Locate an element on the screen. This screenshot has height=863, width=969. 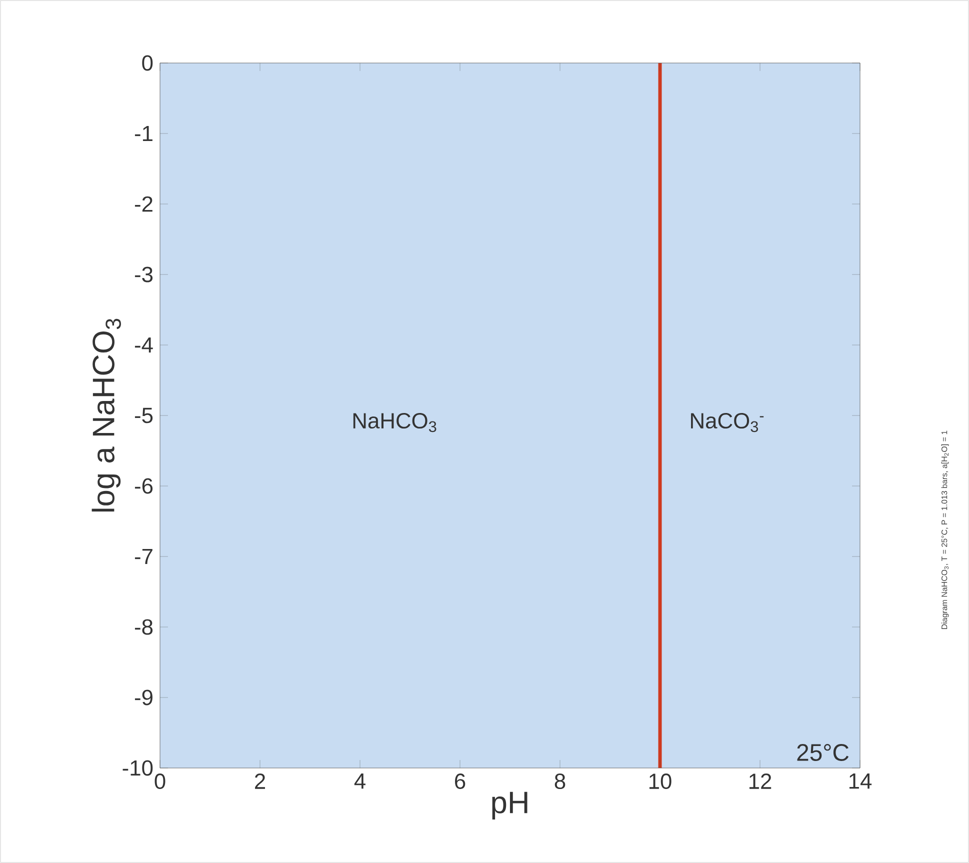
y-axis-title: log a NaHCO$_{3}$ is located at coordinates (106, 415).